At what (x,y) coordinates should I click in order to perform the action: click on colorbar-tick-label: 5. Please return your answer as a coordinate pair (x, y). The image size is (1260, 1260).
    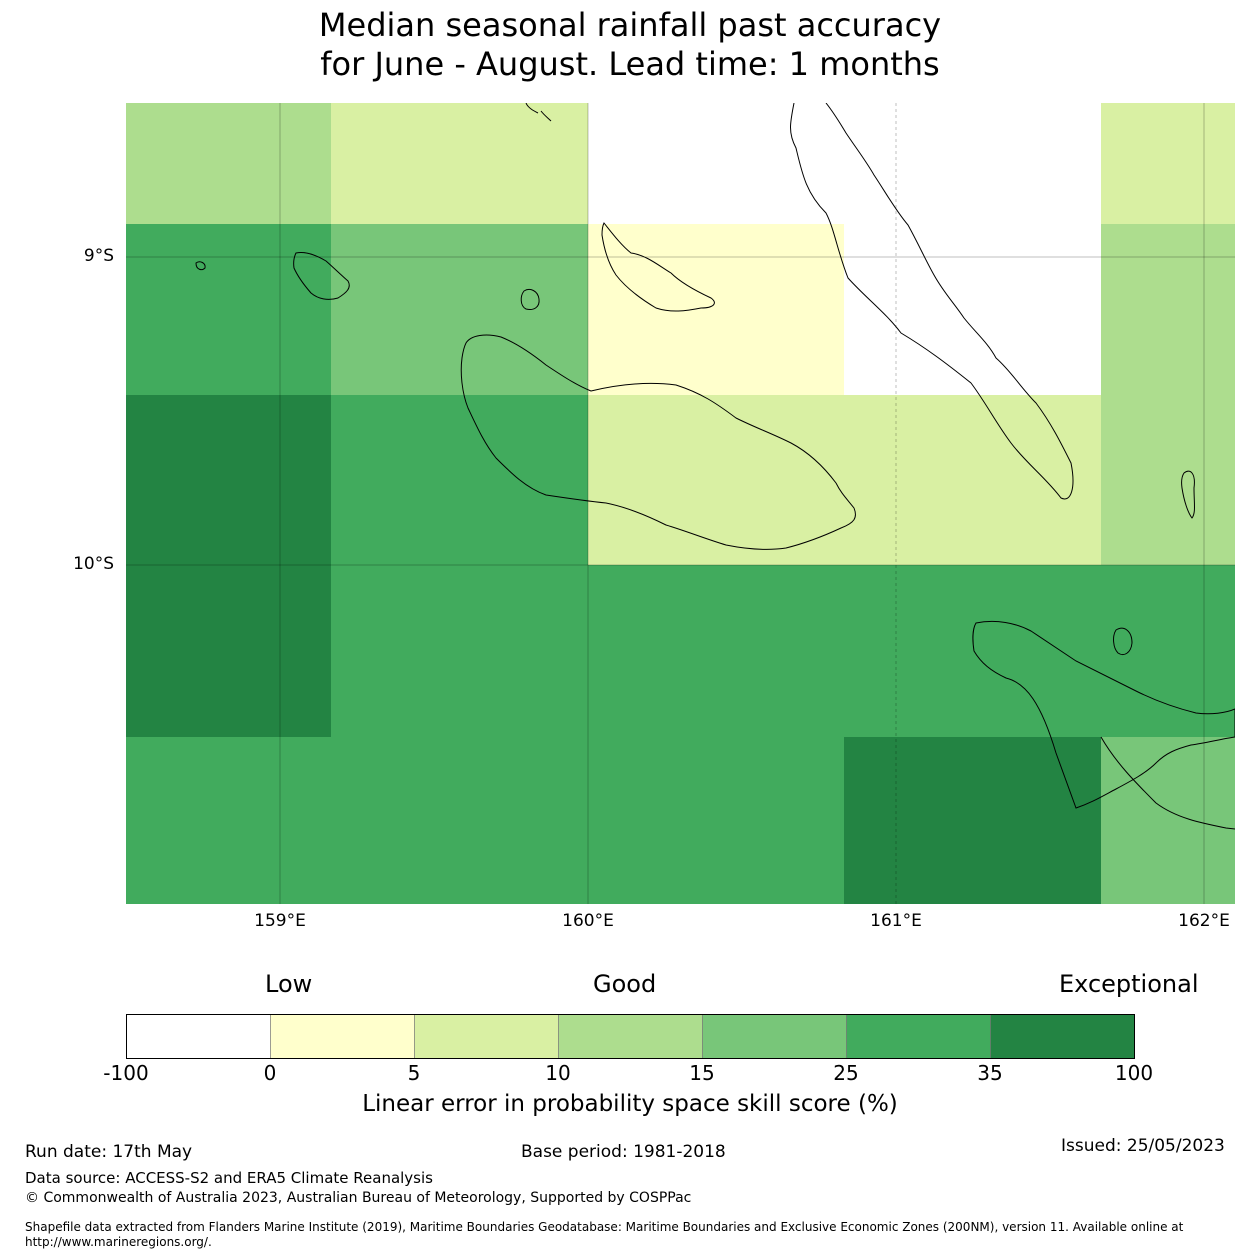
    Looking at the image, I should click on (414, 1073).